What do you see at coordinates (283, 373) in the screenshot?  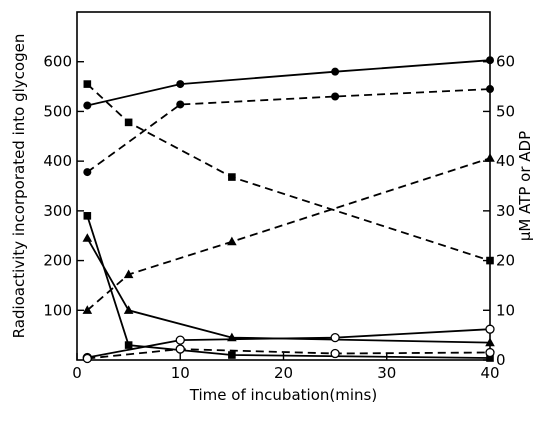 I see `x-tick-label-20: 20` at bounding box center [283, 373].